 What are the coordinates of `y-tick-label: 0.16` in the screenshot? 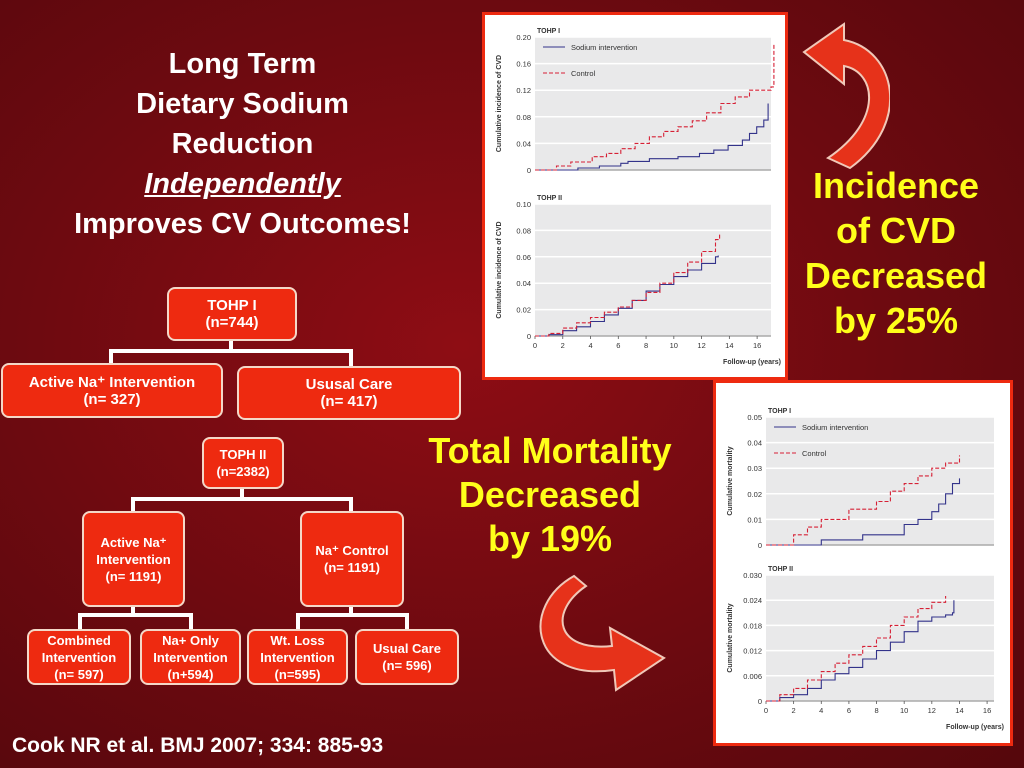 It's located at (523, 64).